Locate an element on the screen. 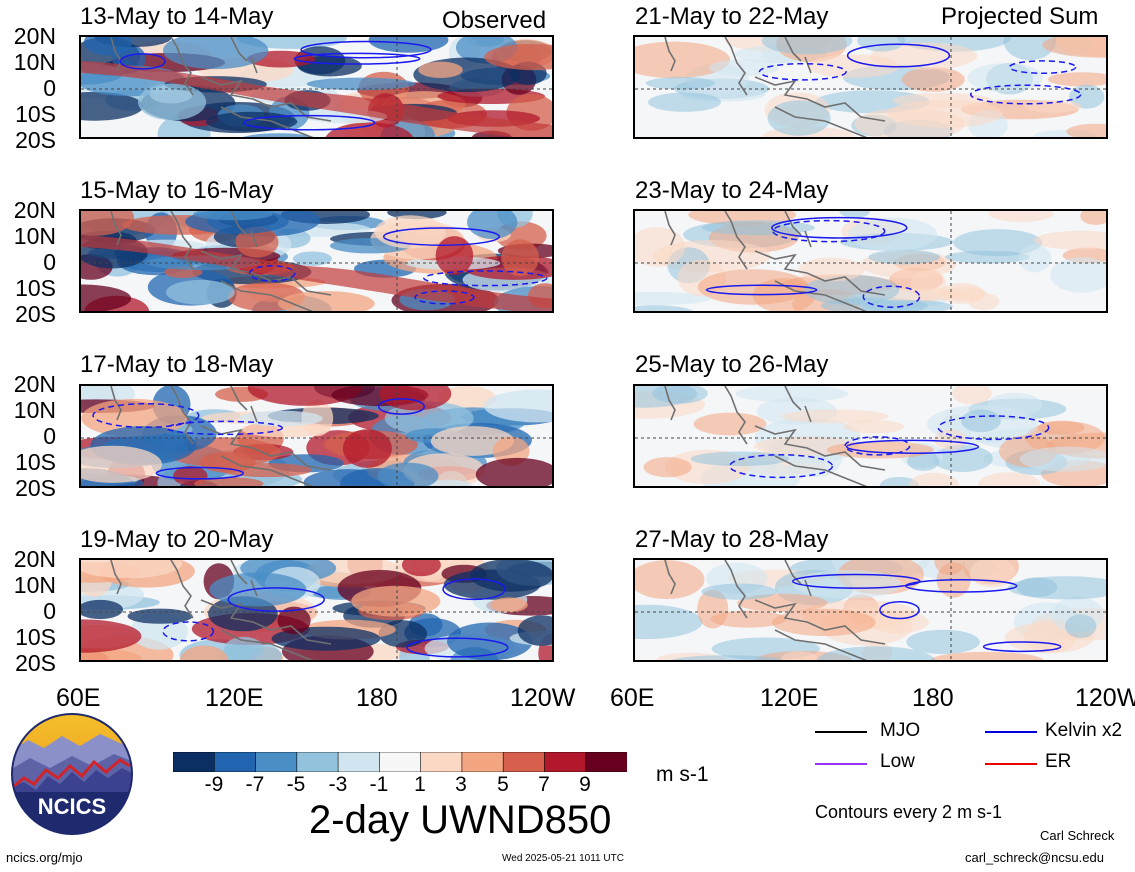  legend-label-low: Low is located at coordinates (897, 761).